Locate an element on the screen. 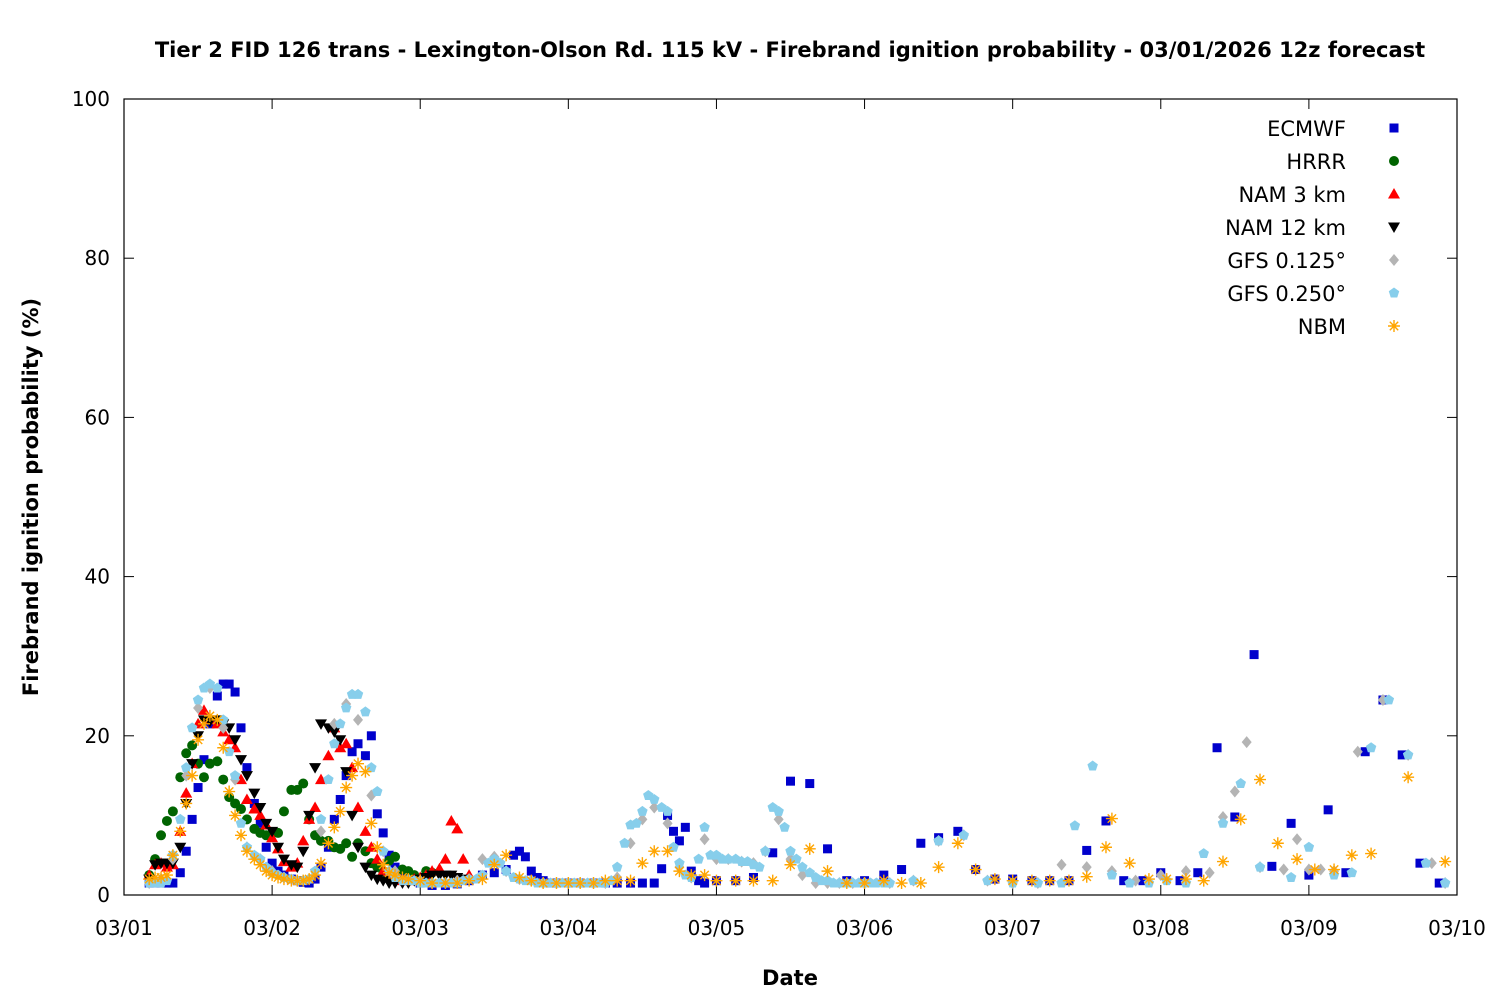 This screenshot has height=1000, width=1500. legend-label: NBM is located at coordinates (1322, 327).